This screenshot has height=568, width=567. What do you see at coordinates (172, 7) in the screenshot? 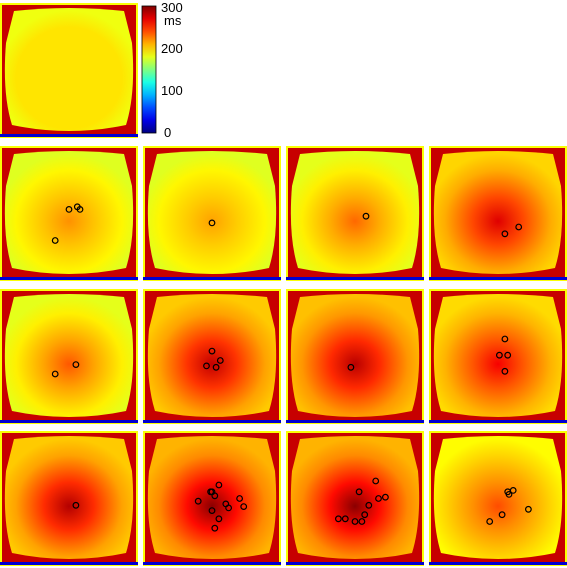
I see `colorbar-tick-300: 300` at bounding box center [172, 7].